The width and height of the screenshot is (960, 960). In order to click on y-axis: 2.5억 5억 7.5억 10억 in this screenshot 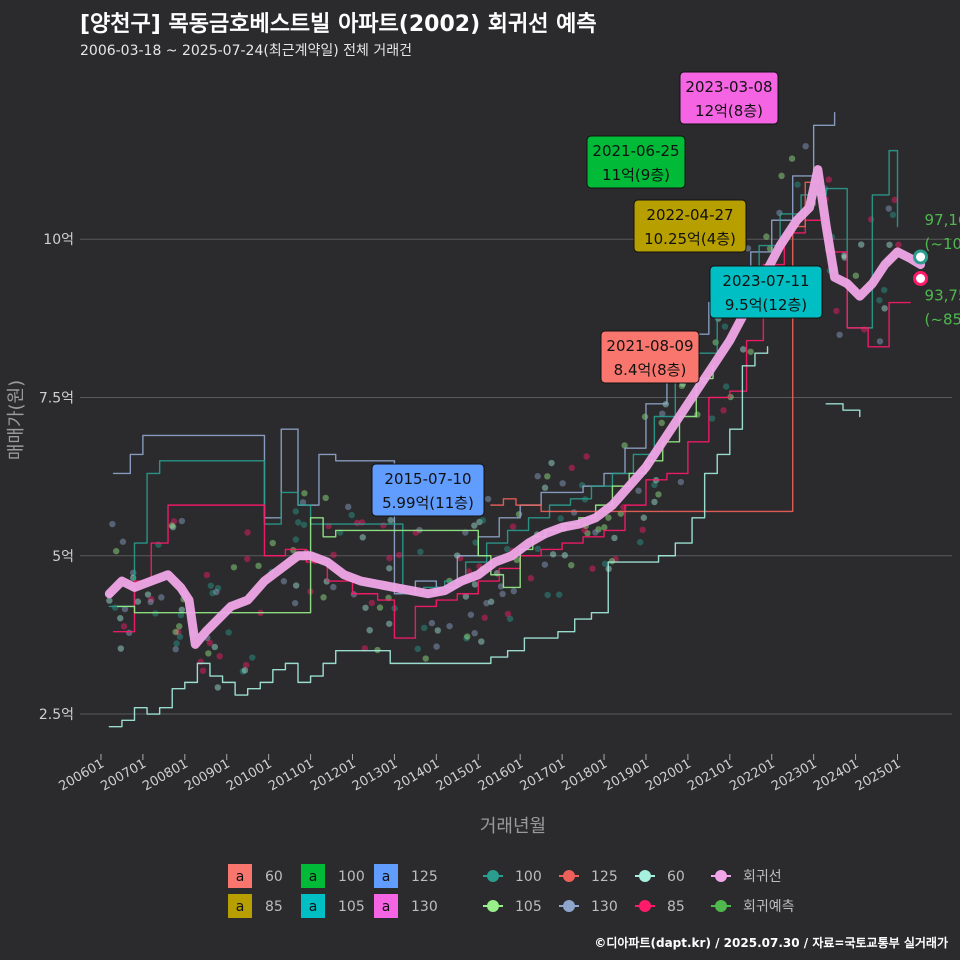, I will do `click(56, 477)`.